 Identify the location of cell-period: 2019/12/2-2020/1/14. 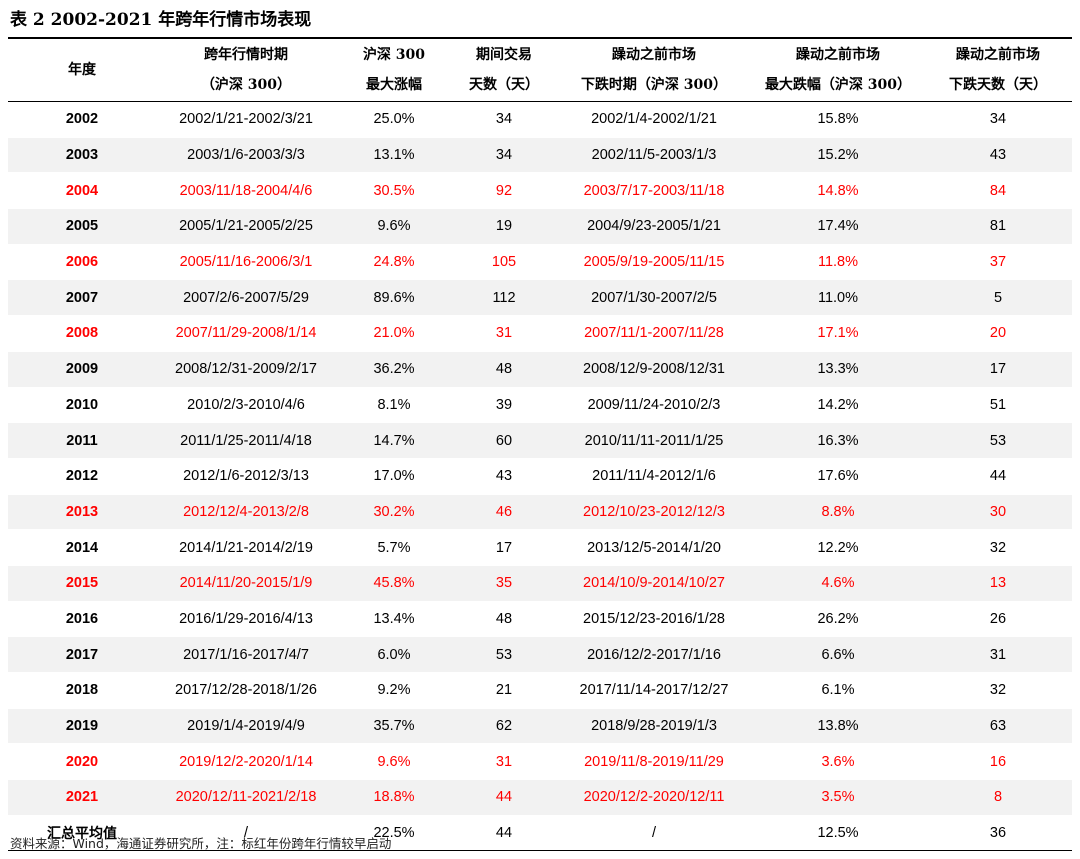
(246, 762).